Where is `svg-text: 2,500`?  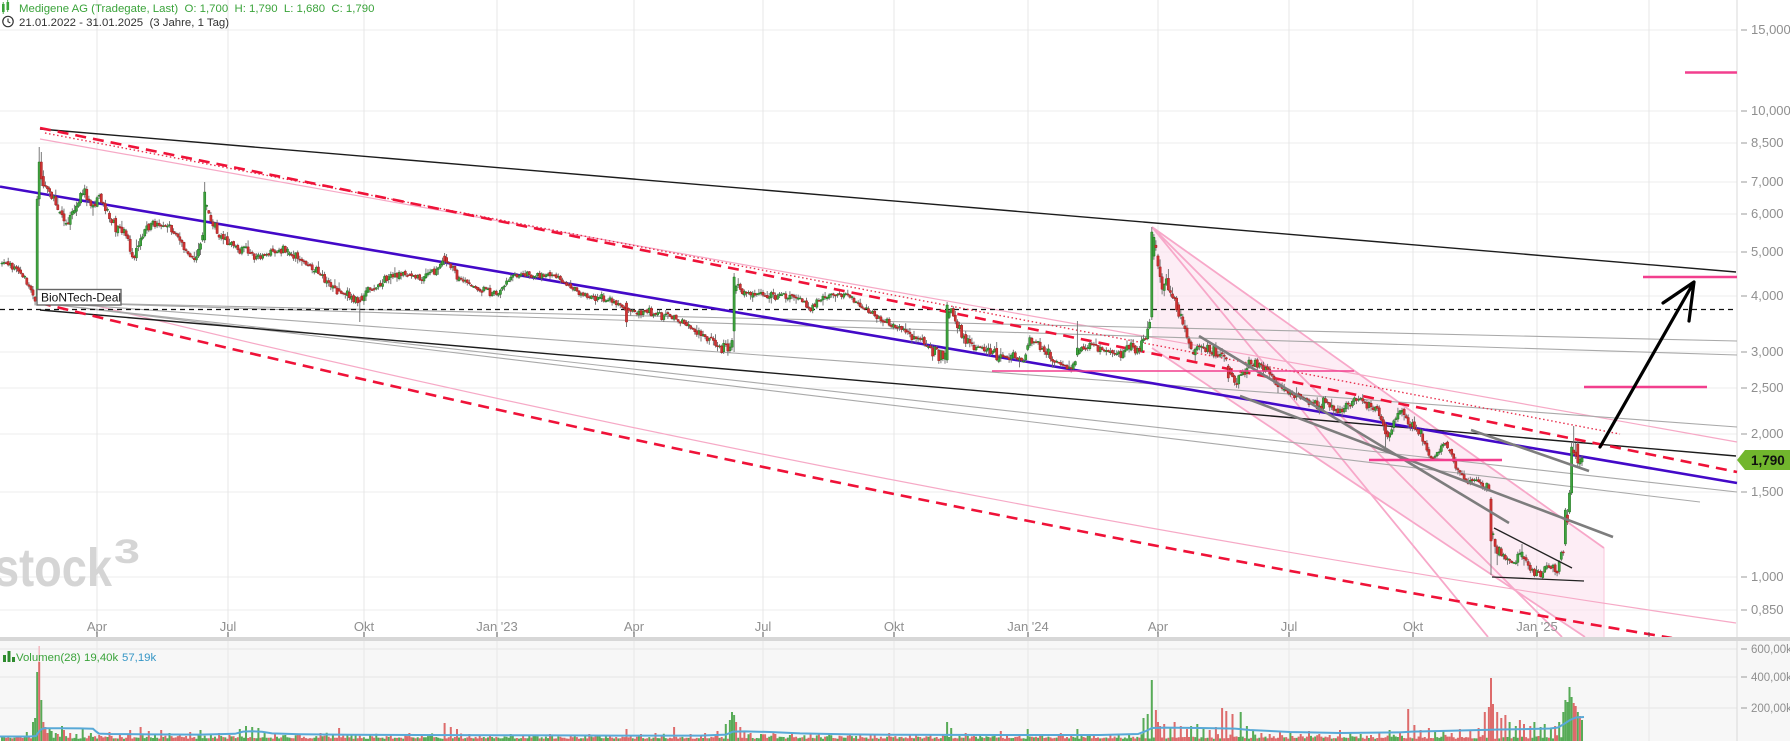 svg-text: 2,500 is located at coordinates (1767, 387).